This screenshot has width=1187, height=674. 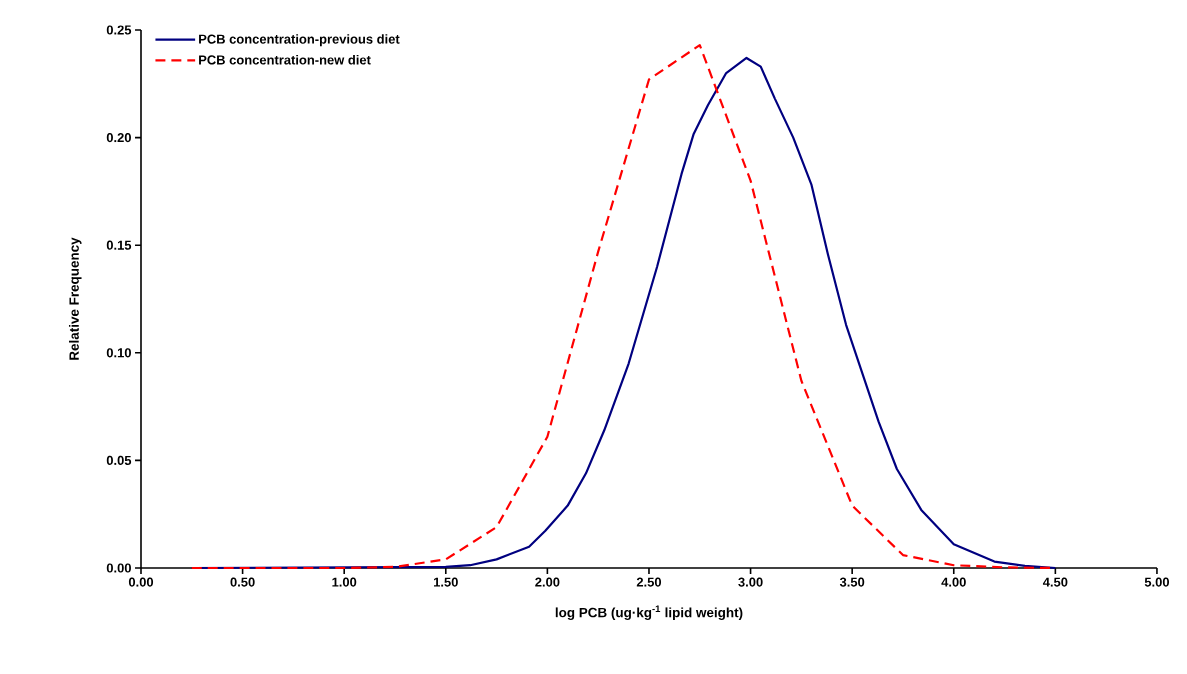 What do you see at coordinates (852, 582) in the screenshot?
I see `x-tick-label: 3.50` at bounding box center [852, 582].